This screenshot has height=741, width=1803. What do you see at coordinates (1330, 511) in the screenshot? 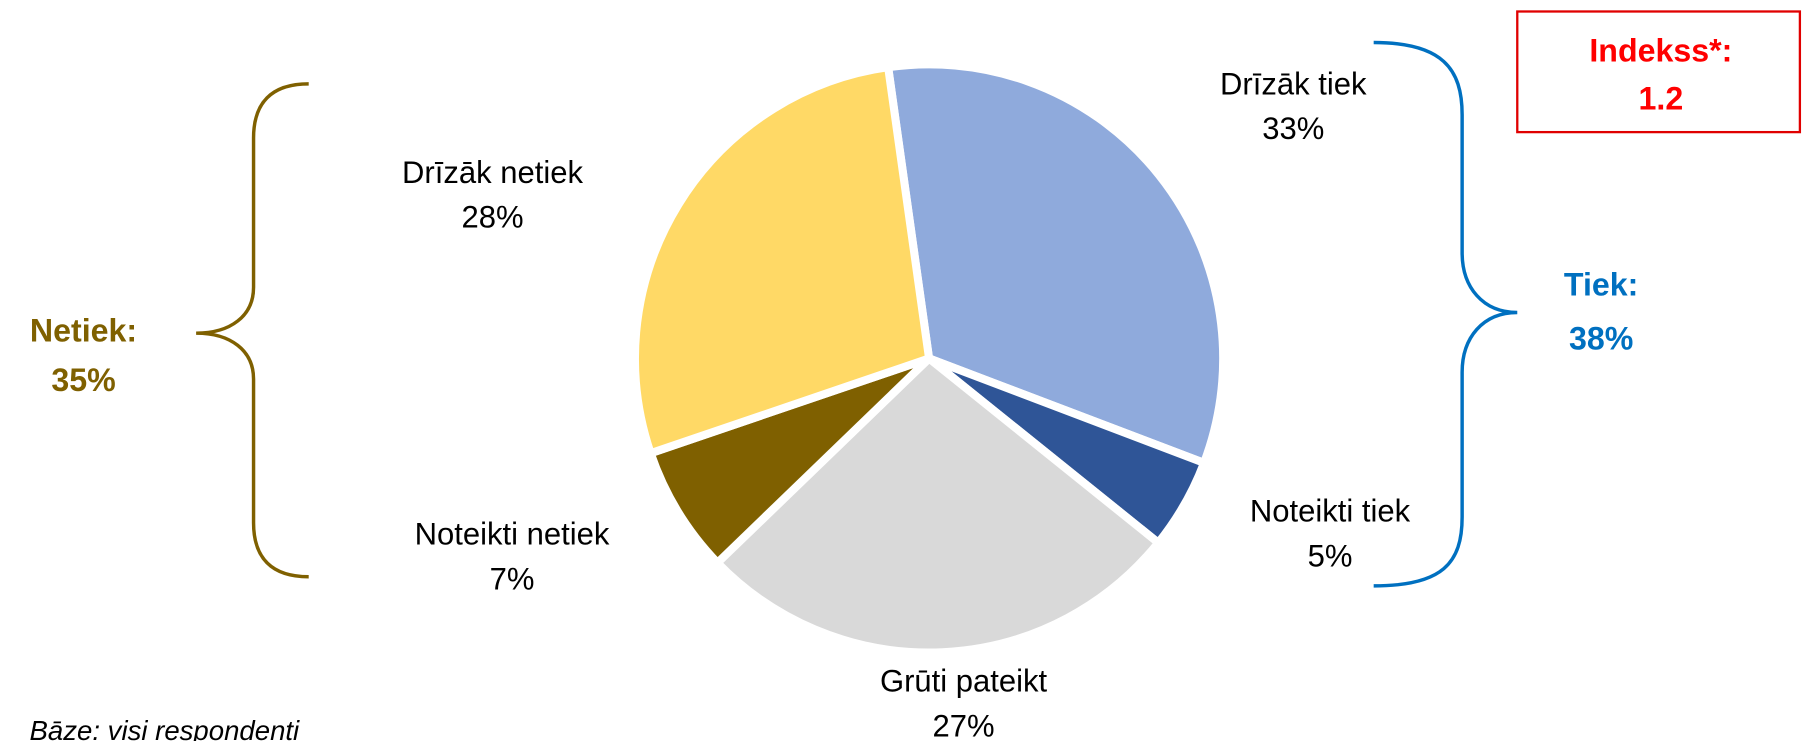
I see `slice-category-label: Noteikti tiek` at bounding box center [1330, 511].